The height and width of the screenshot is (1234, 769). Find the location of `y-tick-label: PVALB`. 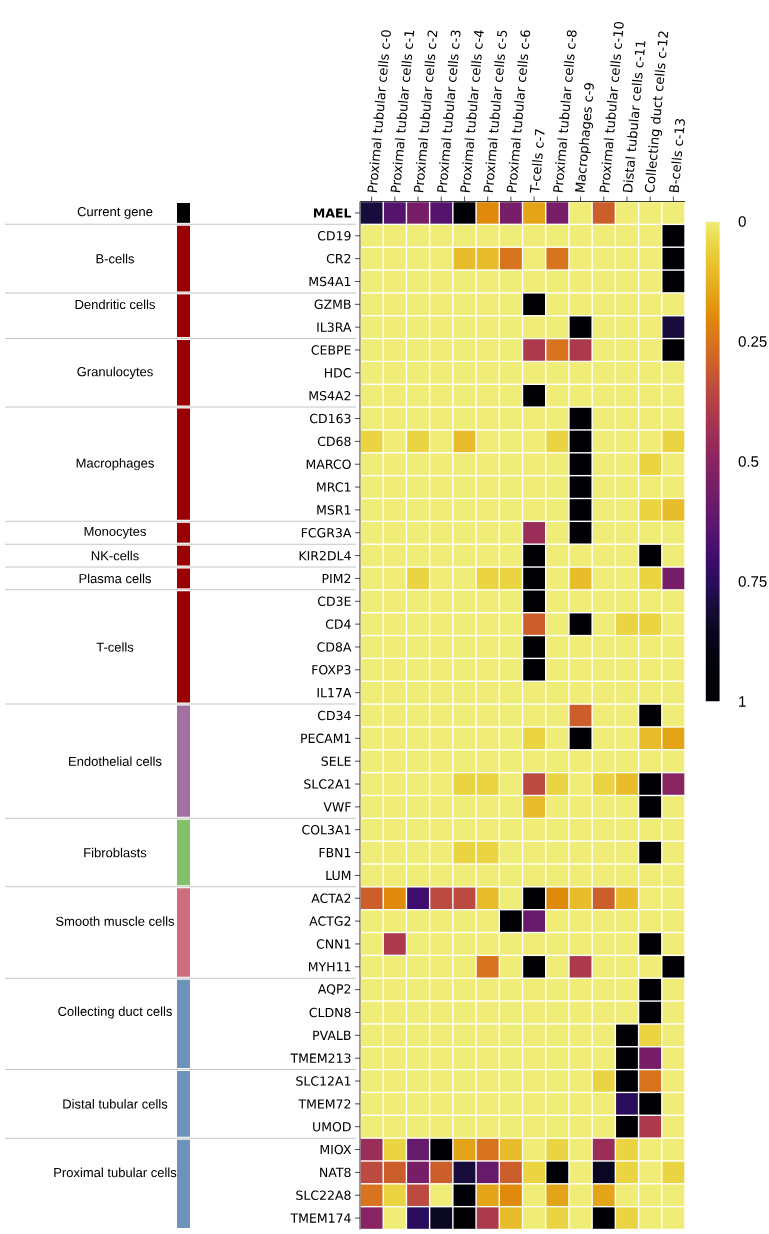

y-tick-label: PVALB is located at coordinates (332, 1035).